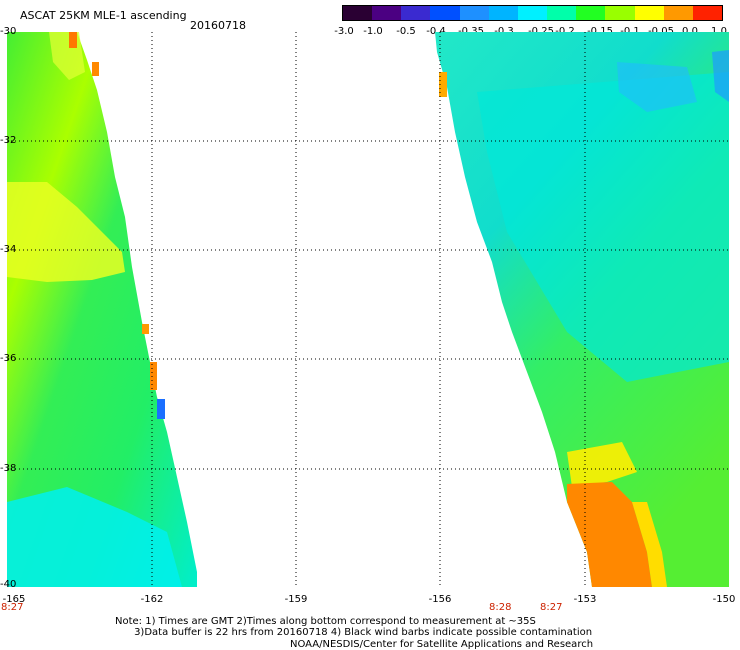  What do you see at coordinates (8, 584) in the screenshot?
I see `lat-label: -40` at bounding box center [8, 584].